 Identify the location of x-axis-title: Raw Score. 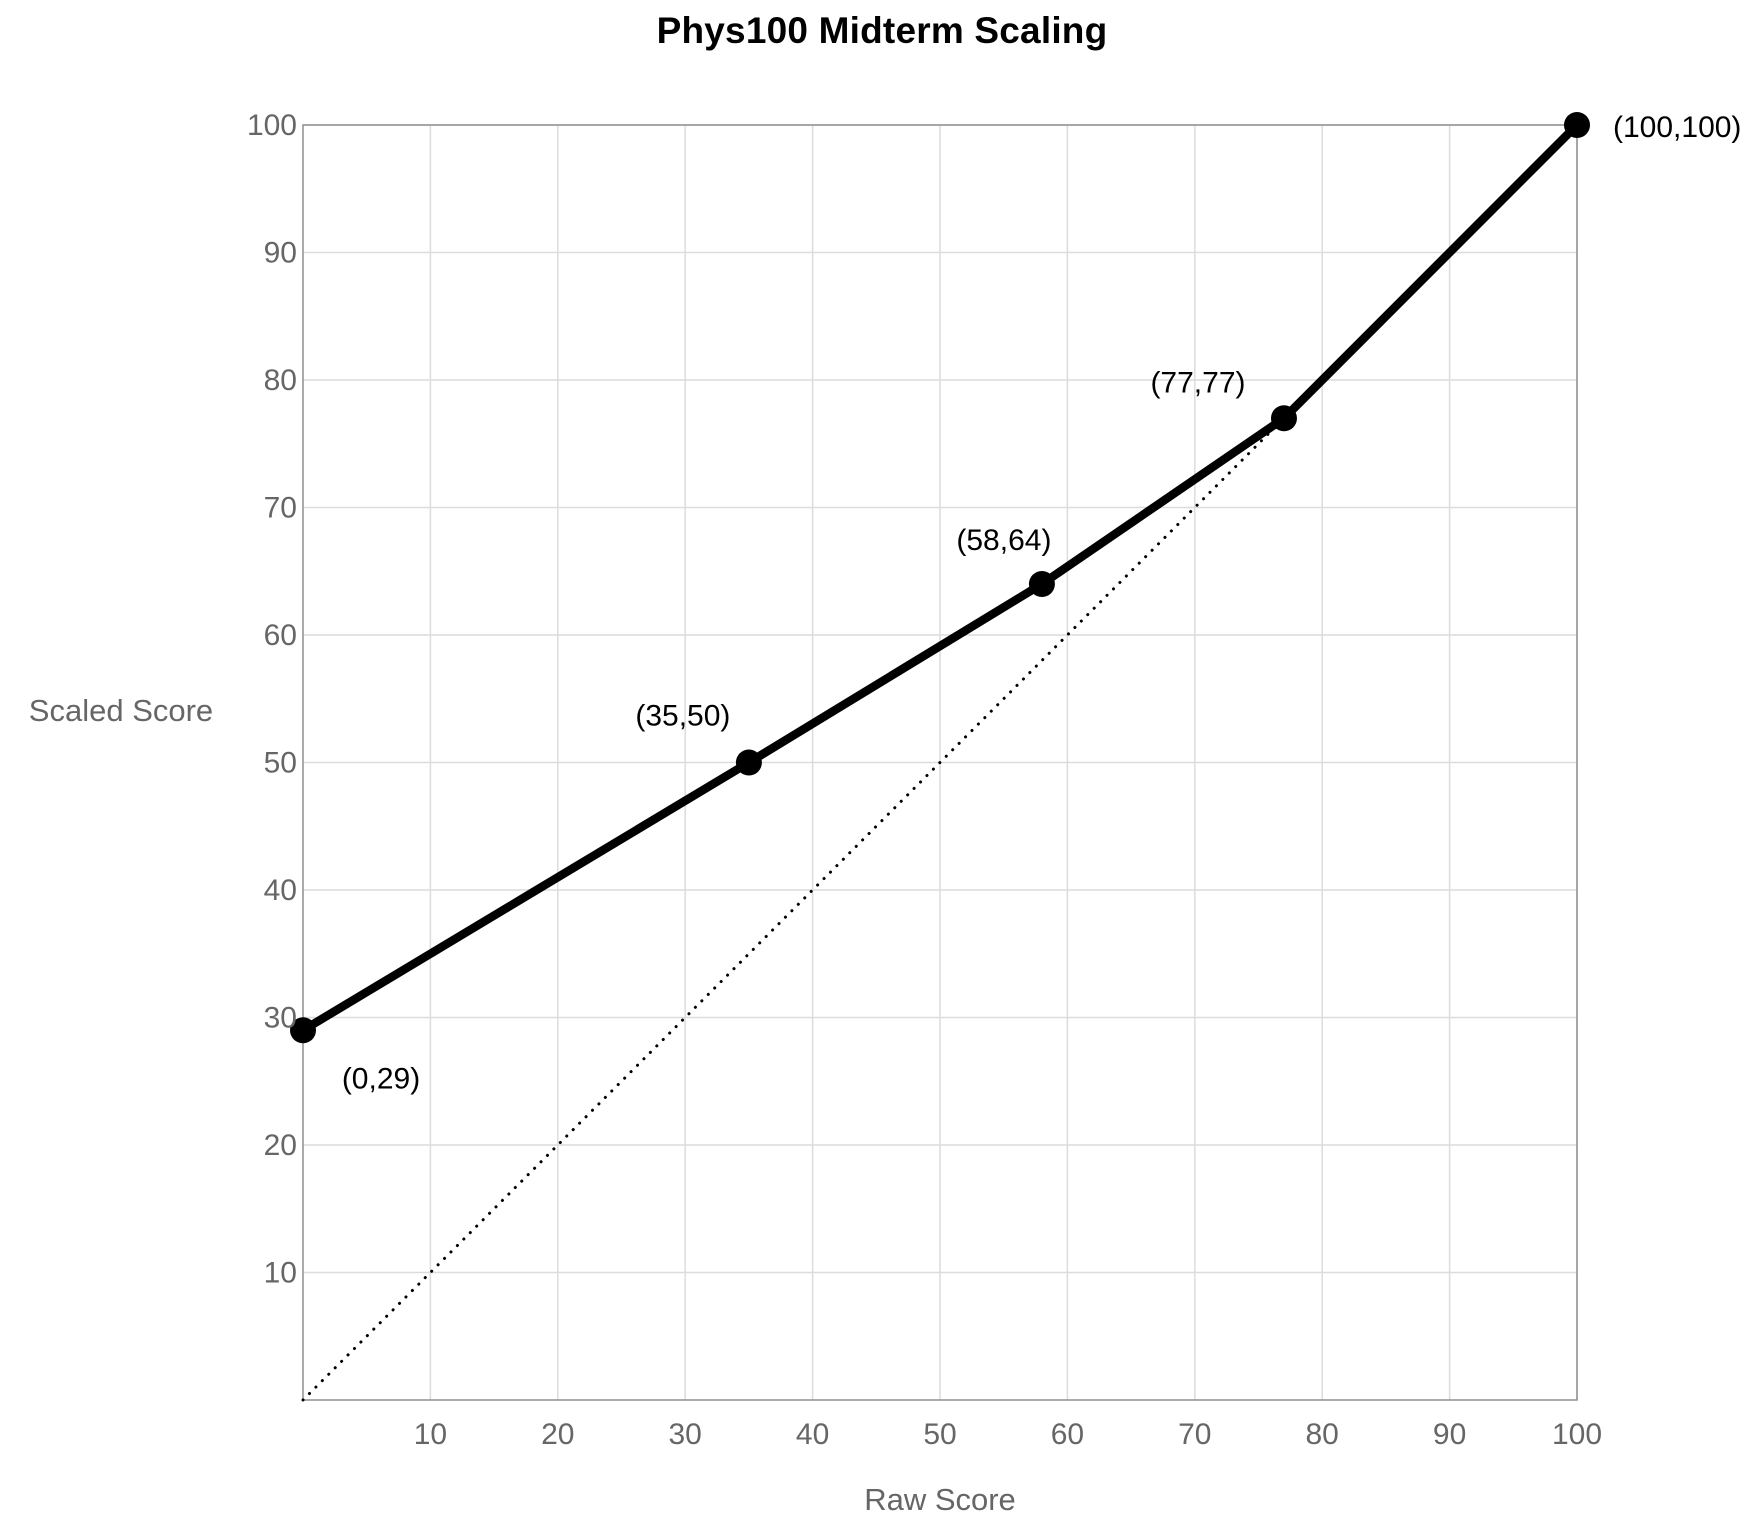
(940, 1499).